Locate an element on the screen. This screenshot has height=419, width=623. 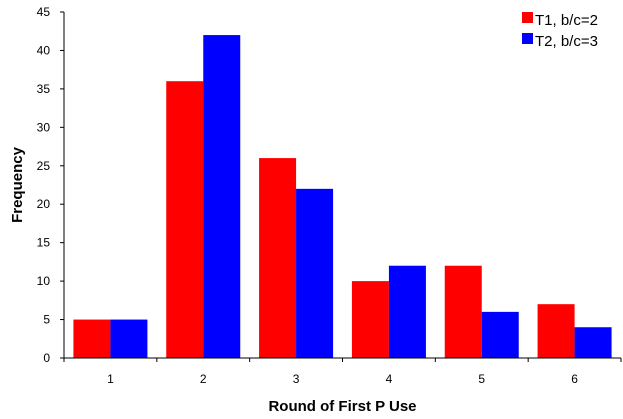
x-tick-label: 1 is located at coordinates (110, 379).